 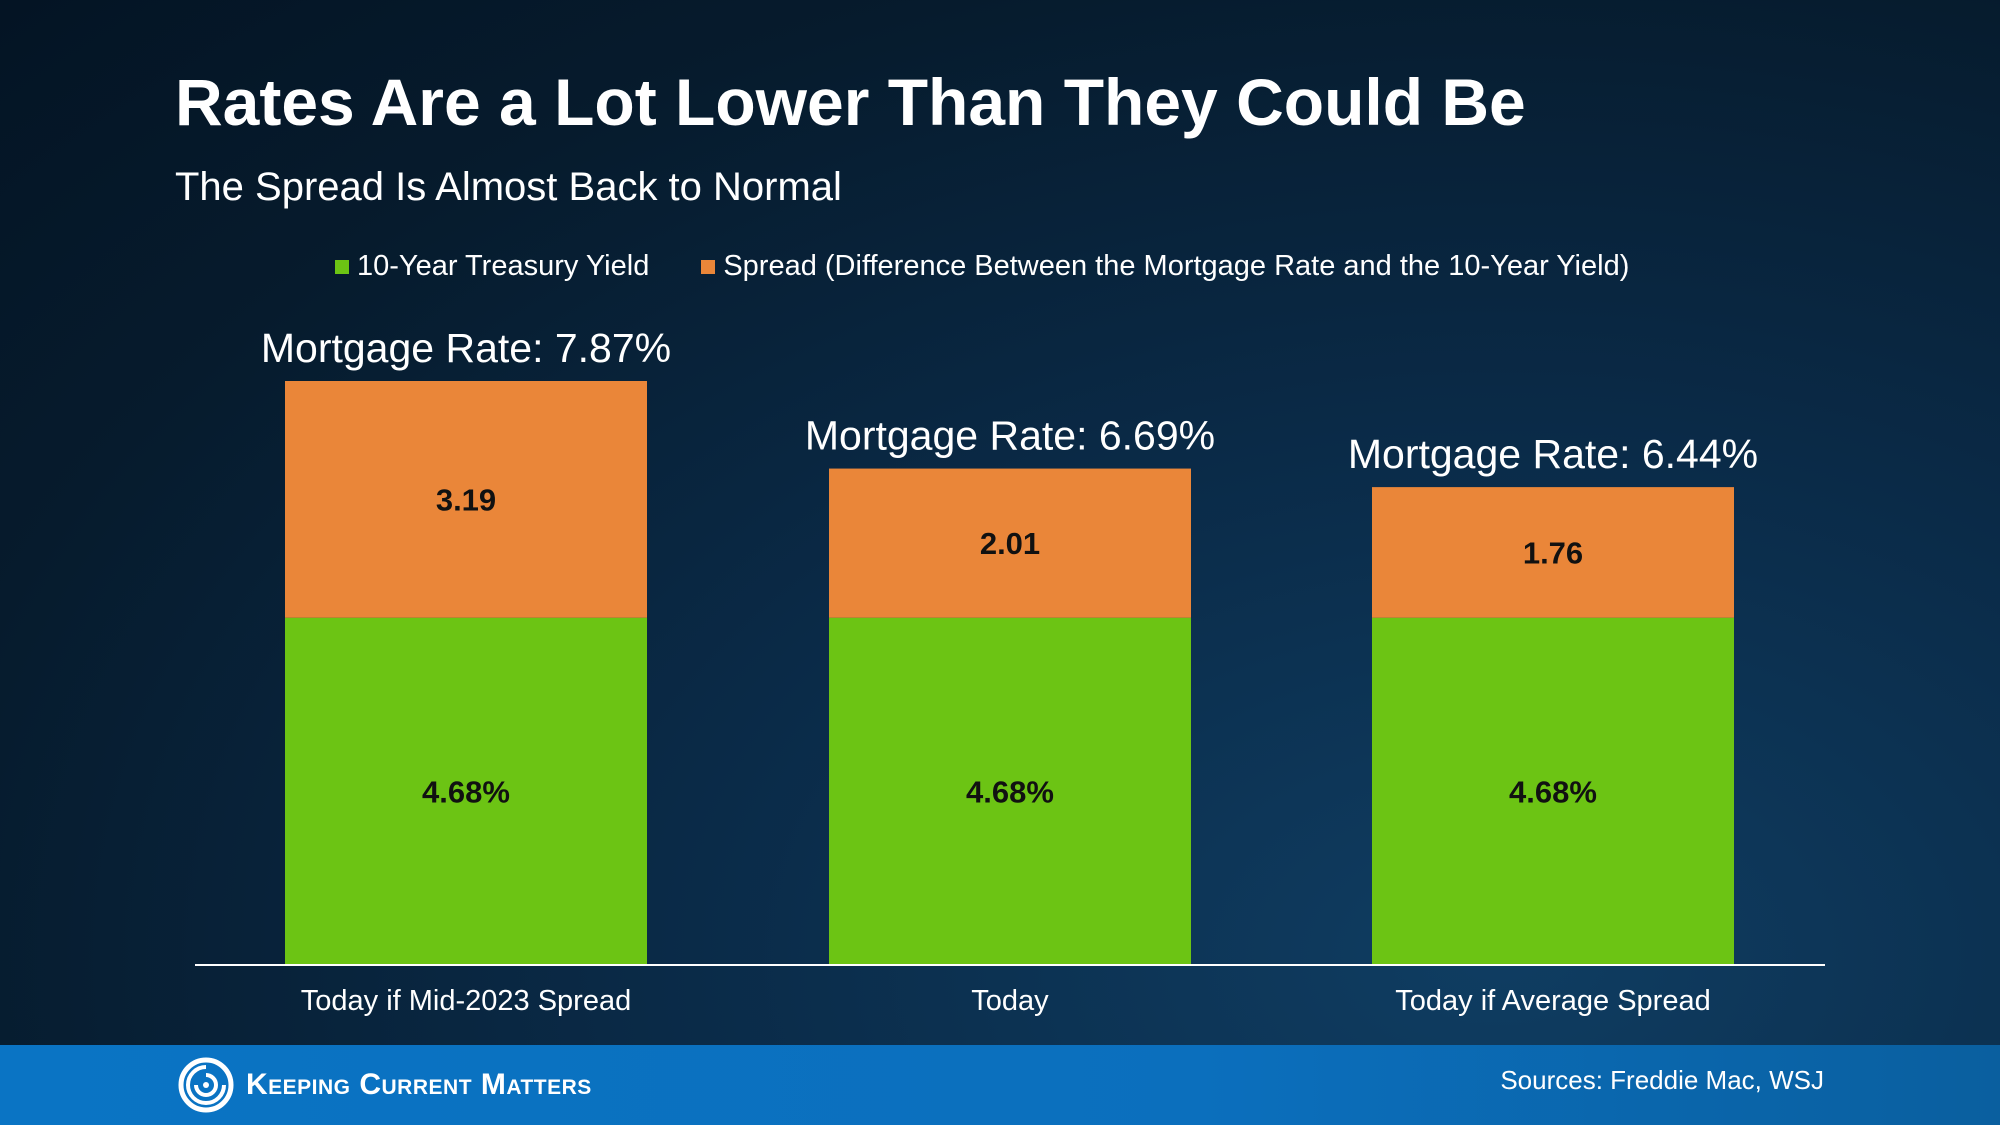 I want to click on mortgage-rate-label-3: Mortgage Rate: 6.44%, so click(x=1553, y=454).